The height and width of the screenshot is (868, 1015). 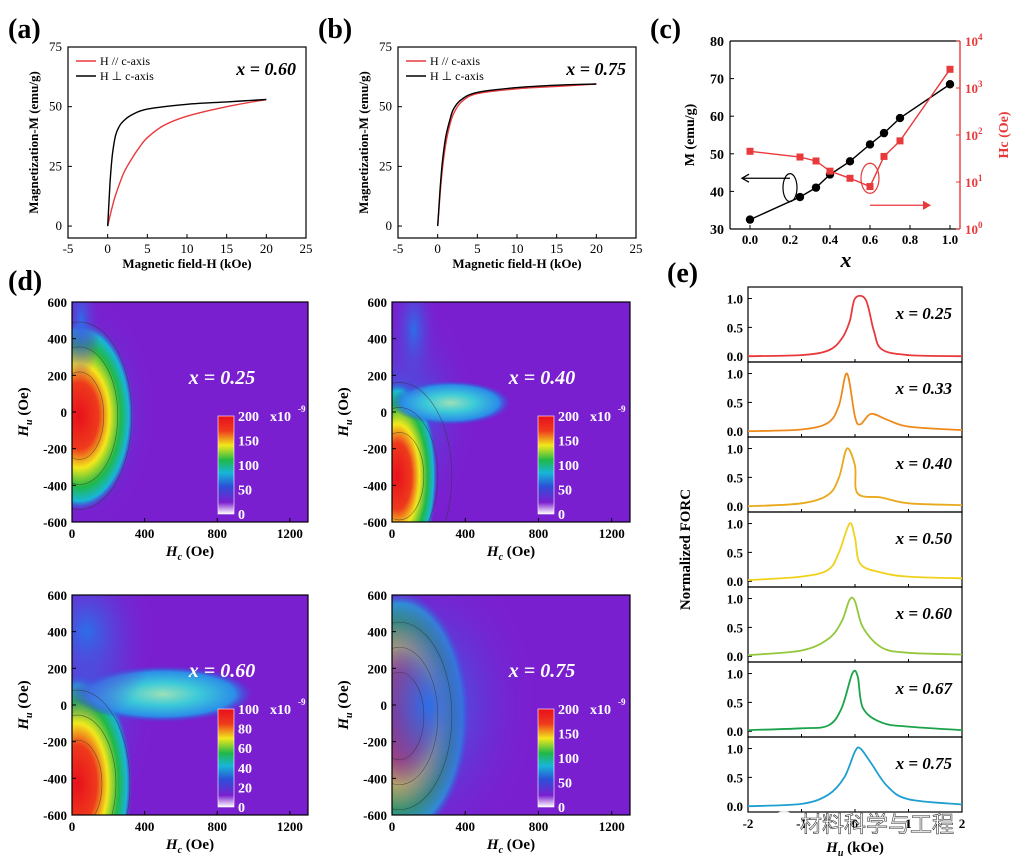 I want to click on legend-entry: H // c-axis, so click(x=455, y=61).